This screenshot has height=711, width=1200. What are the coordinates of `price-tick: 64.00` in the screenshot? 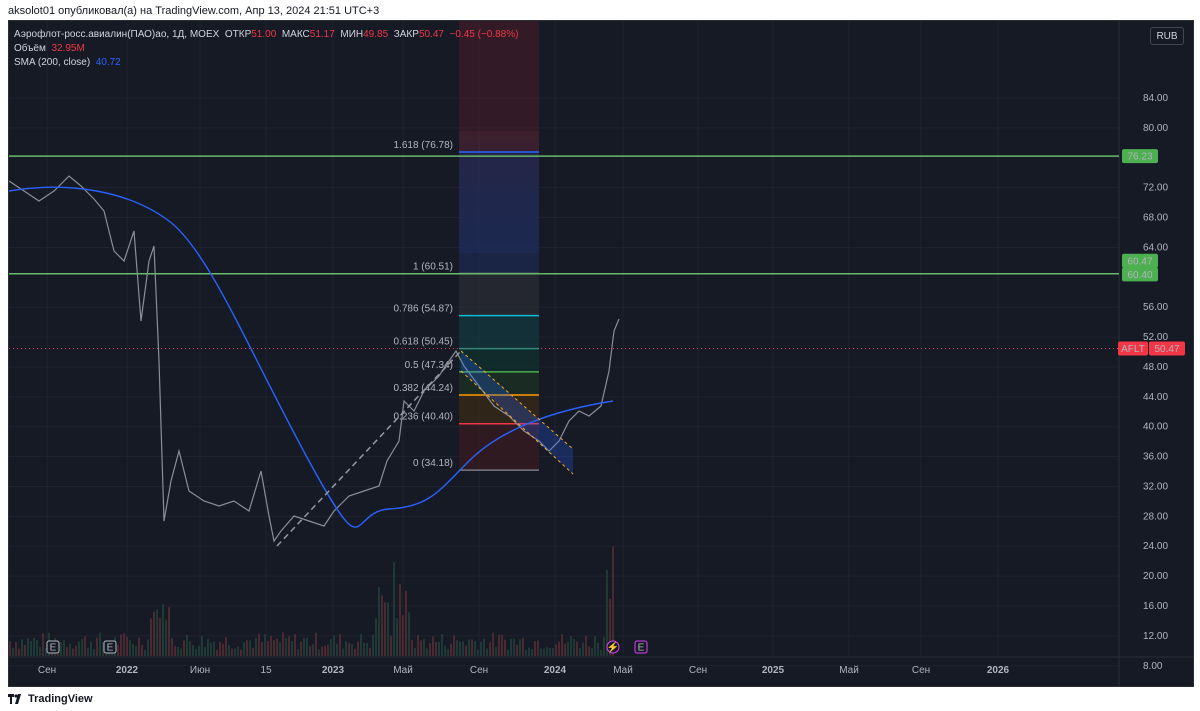 It's located at (1155, 247).